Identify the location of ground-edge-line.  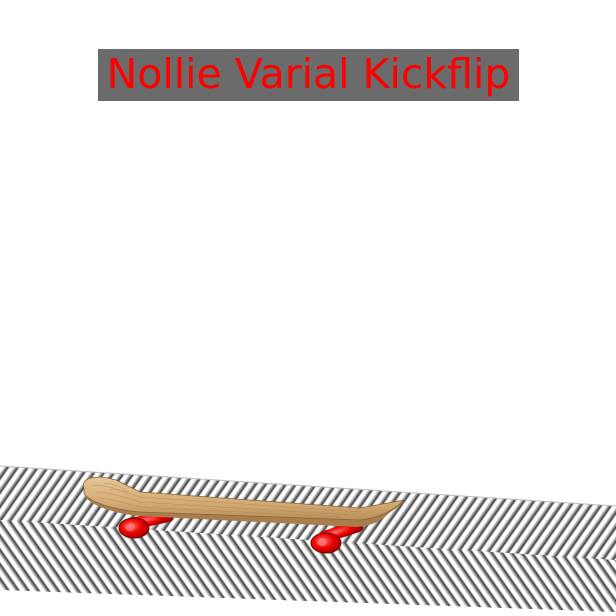
(308, 486).